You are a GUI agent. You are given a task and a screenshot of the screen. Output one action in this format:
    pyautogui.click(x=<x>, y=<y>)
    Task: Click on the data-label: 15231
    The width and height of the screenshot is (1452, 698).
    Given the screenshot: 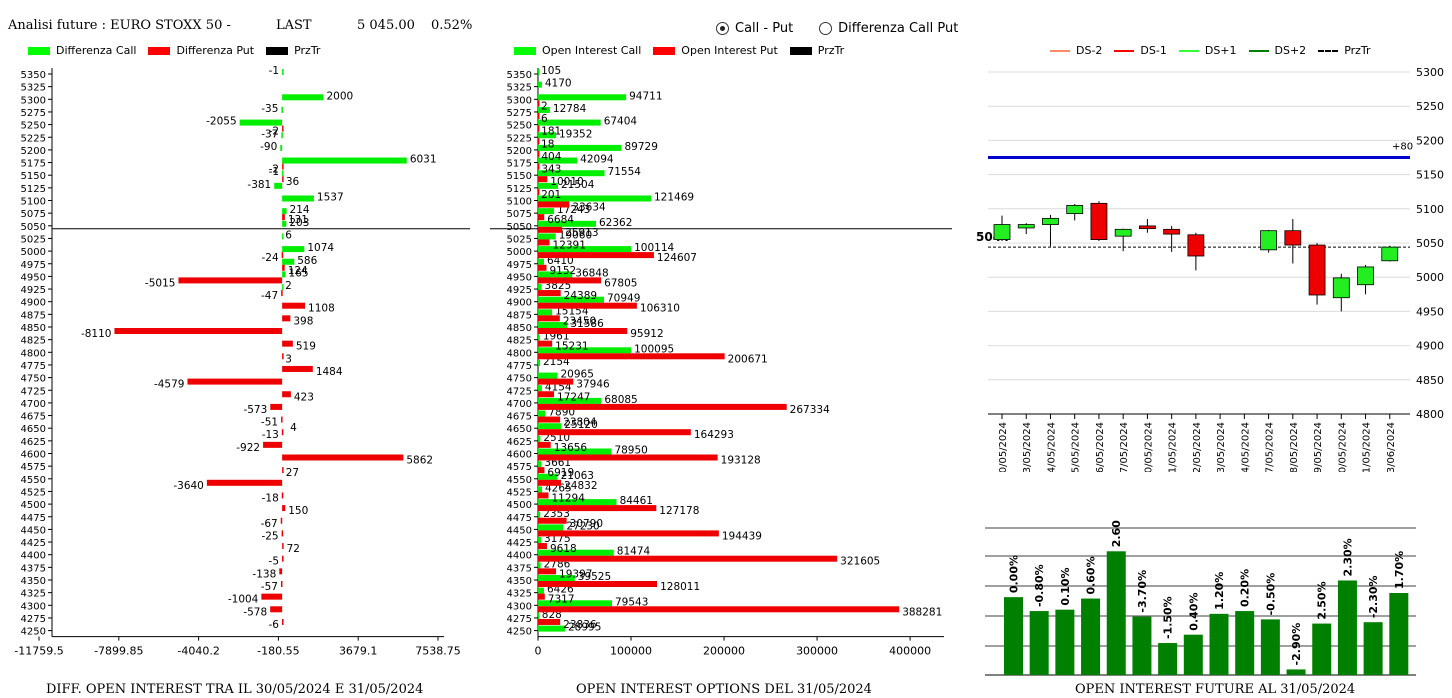 What is the action you would take?
    pyautogui.click(x=571, y=347)
    